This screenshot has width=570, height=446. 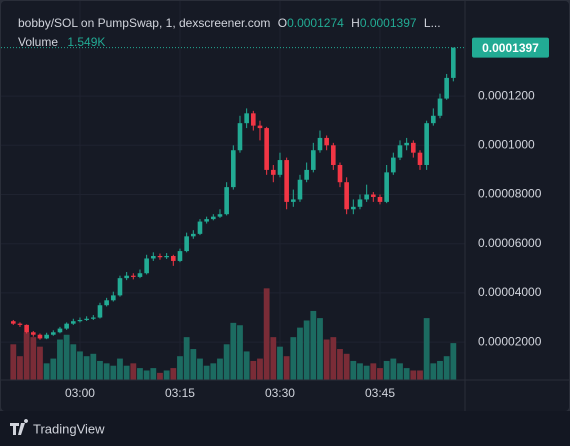 I want to click on y-tick-label: 0.0001000, so click(x=506, y=144).